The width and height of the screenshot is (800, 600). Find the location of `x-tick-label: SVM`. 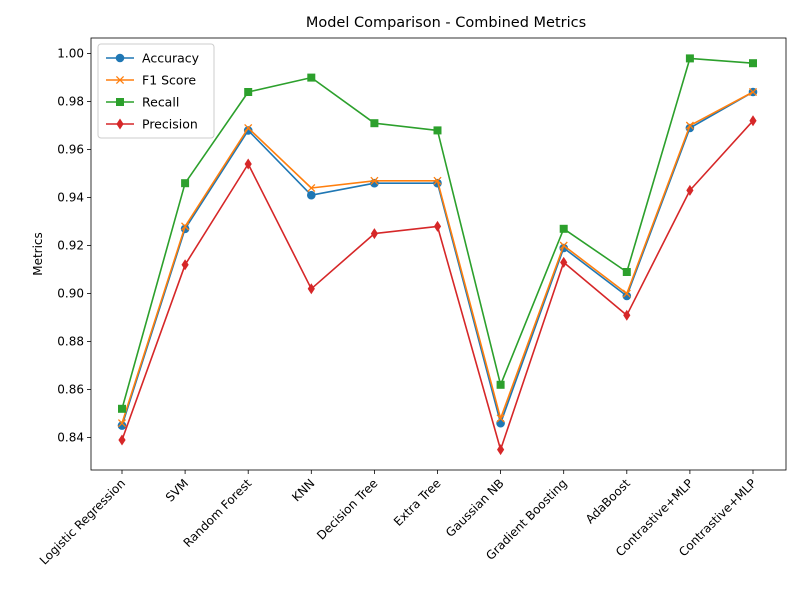

x-tick-label: SVM is located at coordinates (177, 490).